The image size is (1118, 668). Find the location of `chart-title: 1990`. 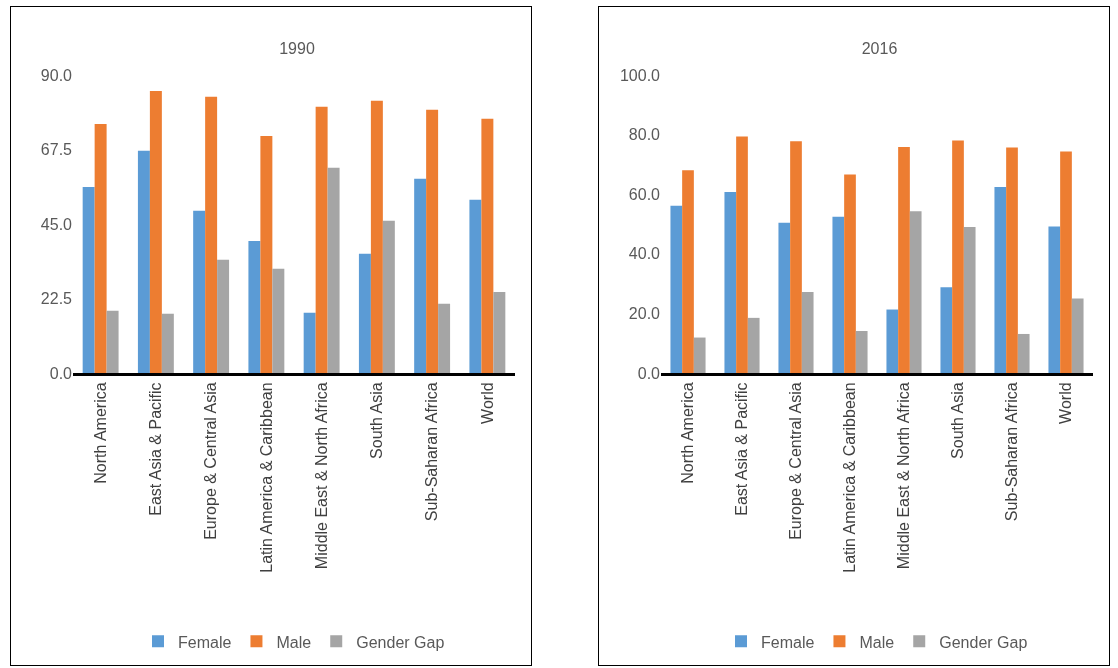

chart-title: 1990 is located at coordinates (297, 49).